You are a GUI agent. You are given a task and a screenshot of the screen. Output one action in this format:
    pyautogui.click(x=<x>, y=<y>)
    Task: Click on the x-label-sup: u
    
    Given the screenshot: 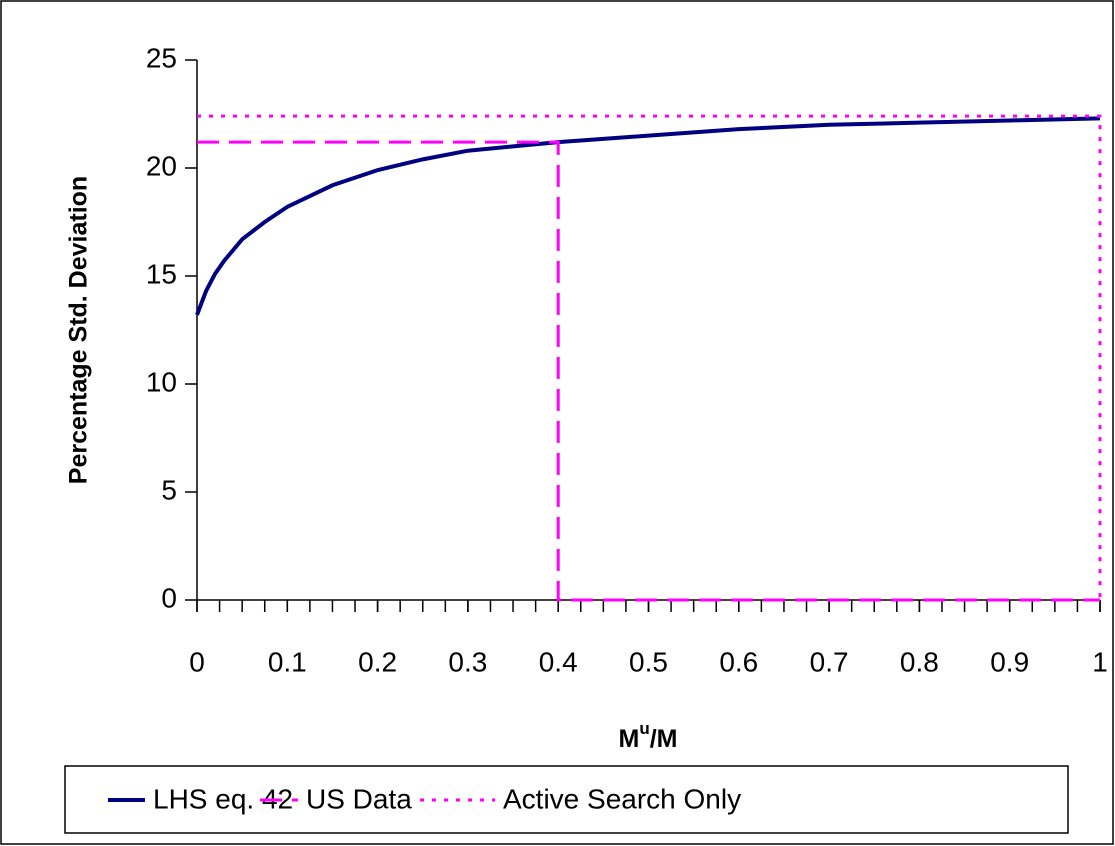 What is the action you would take?
    pyautogui.click(x=644, y=728)
    